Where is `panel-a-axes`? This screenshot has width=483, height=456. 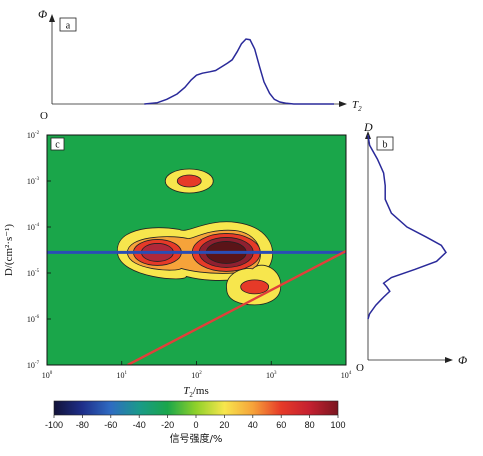
panel-a-axes is located at coordinates (198, 60).